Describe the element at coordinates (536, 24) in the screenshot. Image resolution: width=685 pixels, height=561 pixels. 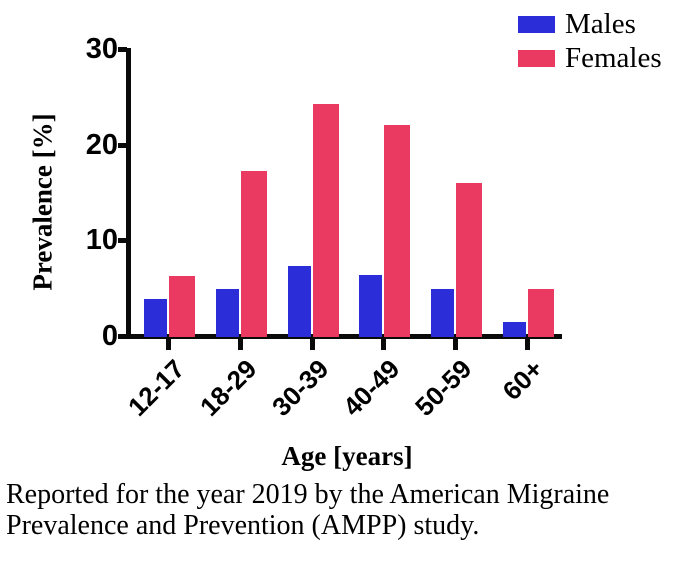
I see `males-color-swatch-icon` at that location.